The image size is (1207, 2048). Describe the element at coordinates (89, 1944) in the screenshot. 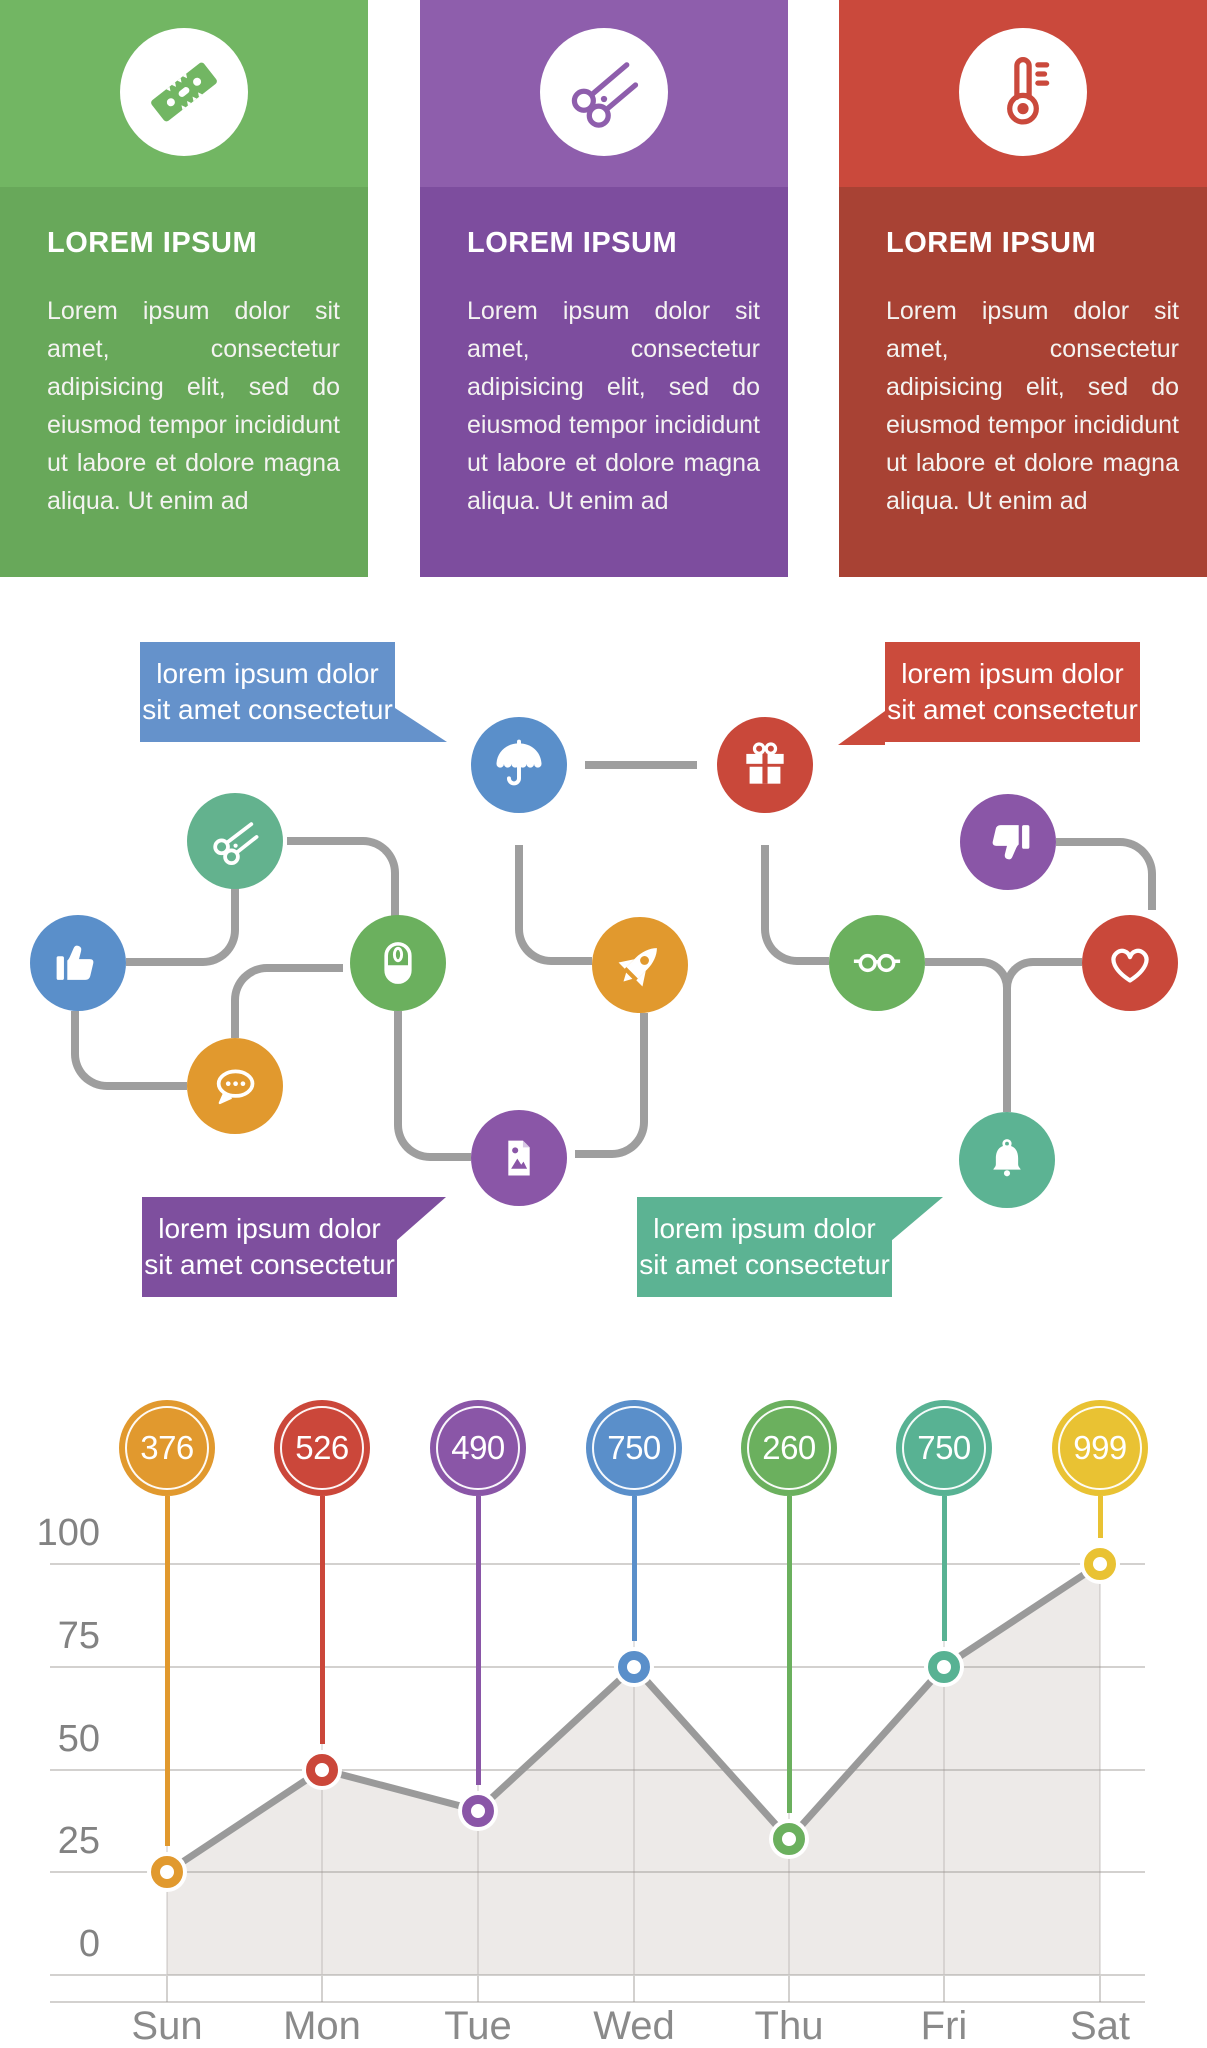

I see `y-axis-label: 0` at that location.